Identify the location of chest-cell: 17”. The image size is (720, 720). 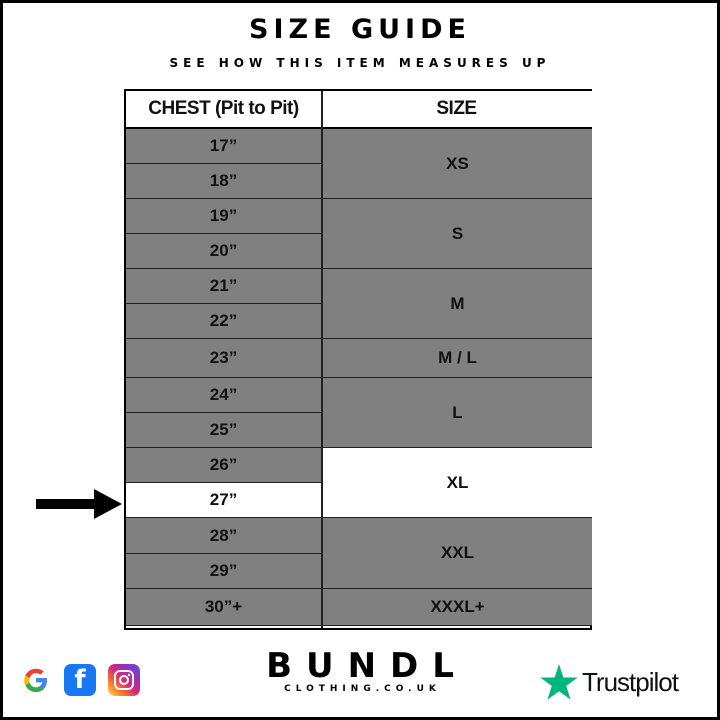
(223, 146).